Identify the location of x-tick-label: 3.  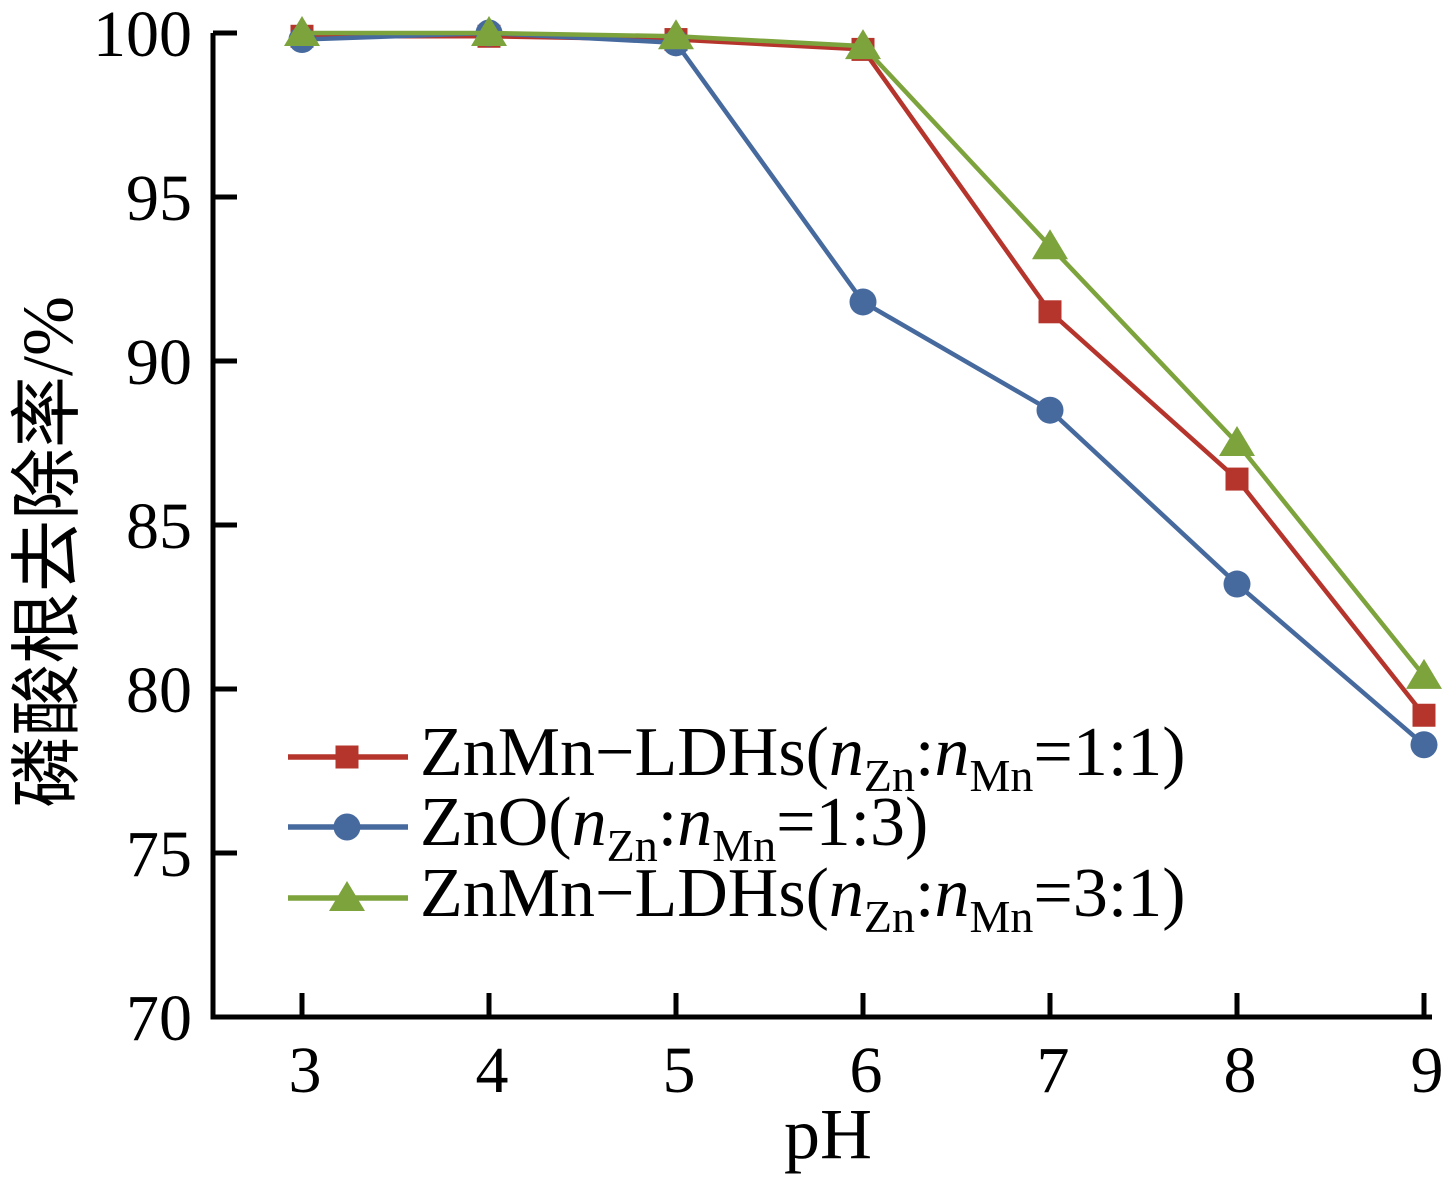
(305, 1070).